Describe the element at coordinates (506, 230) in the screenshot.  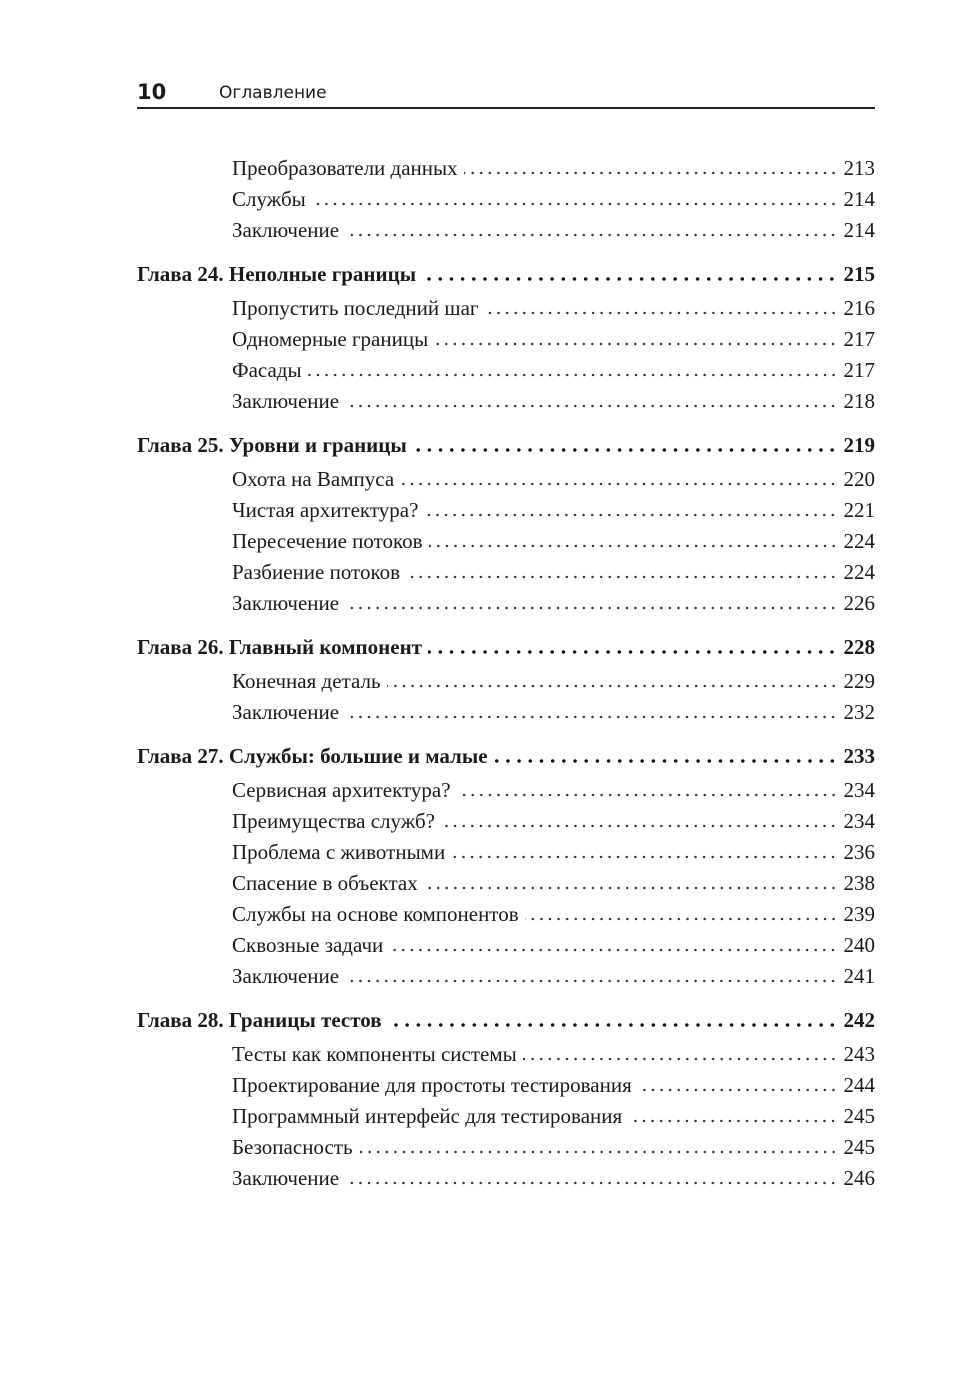
I see `toc-section-entry: Заключение 214` at that location.